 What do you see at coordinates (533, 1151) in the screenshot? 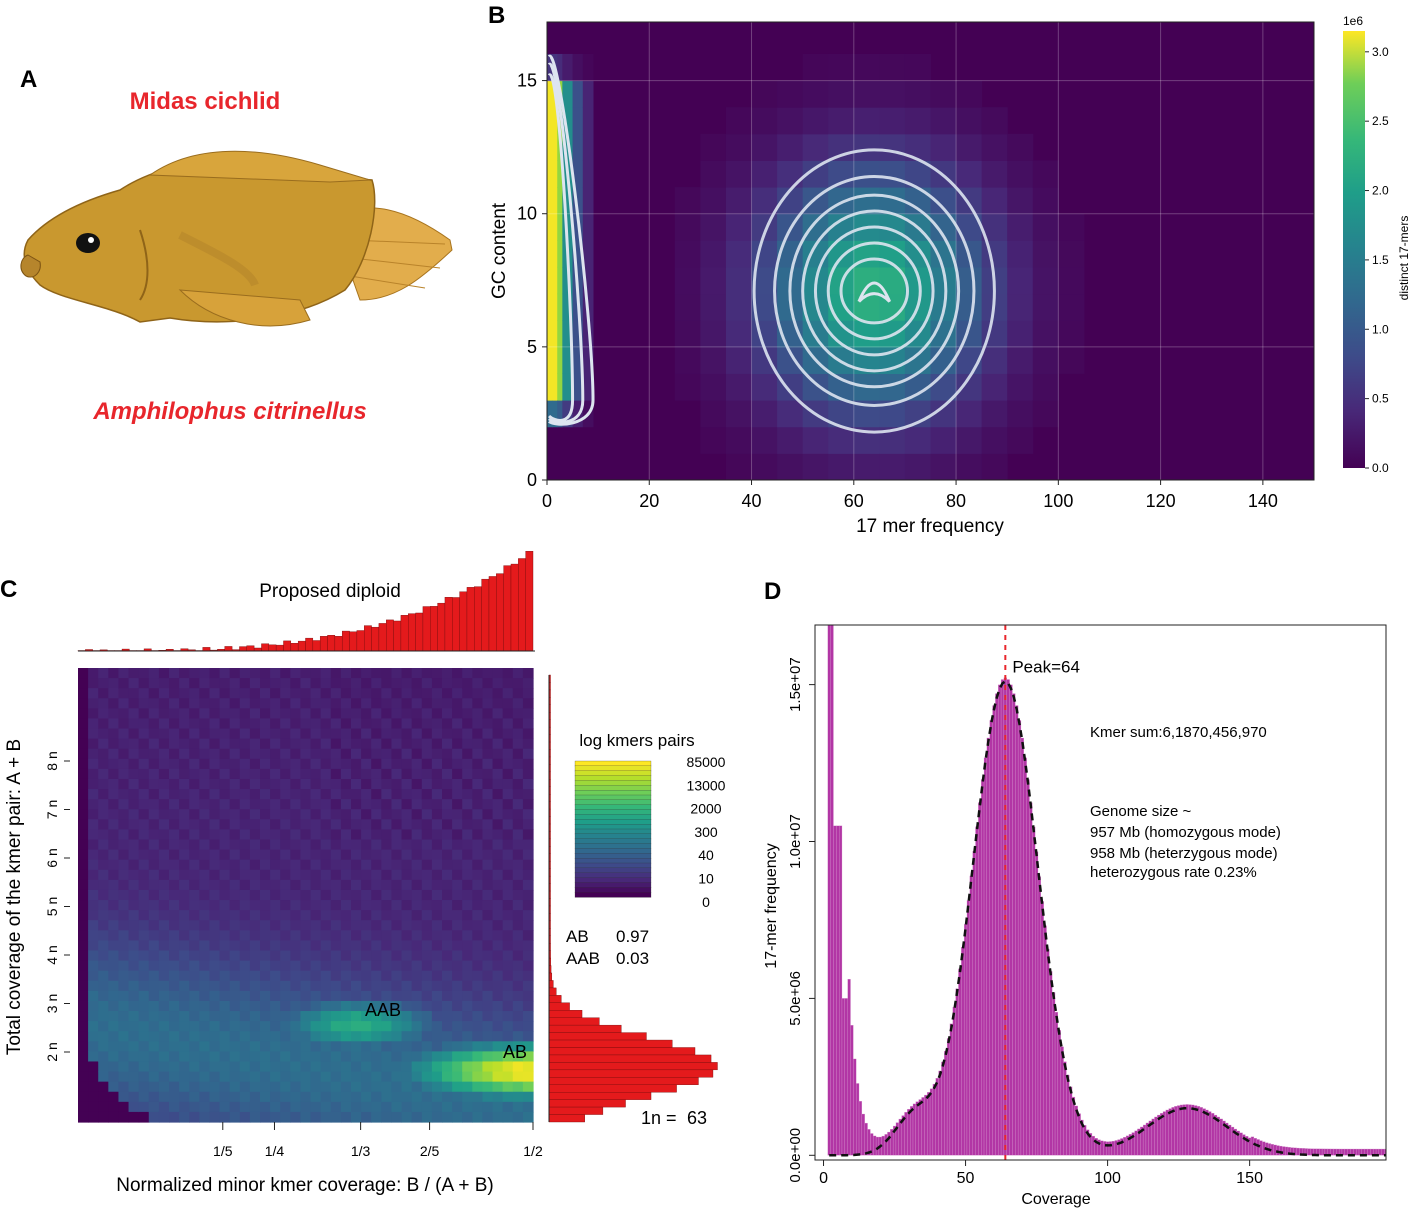
I see `smudge-x-tick-label: 1/2` at bounding box center [533, 1151].